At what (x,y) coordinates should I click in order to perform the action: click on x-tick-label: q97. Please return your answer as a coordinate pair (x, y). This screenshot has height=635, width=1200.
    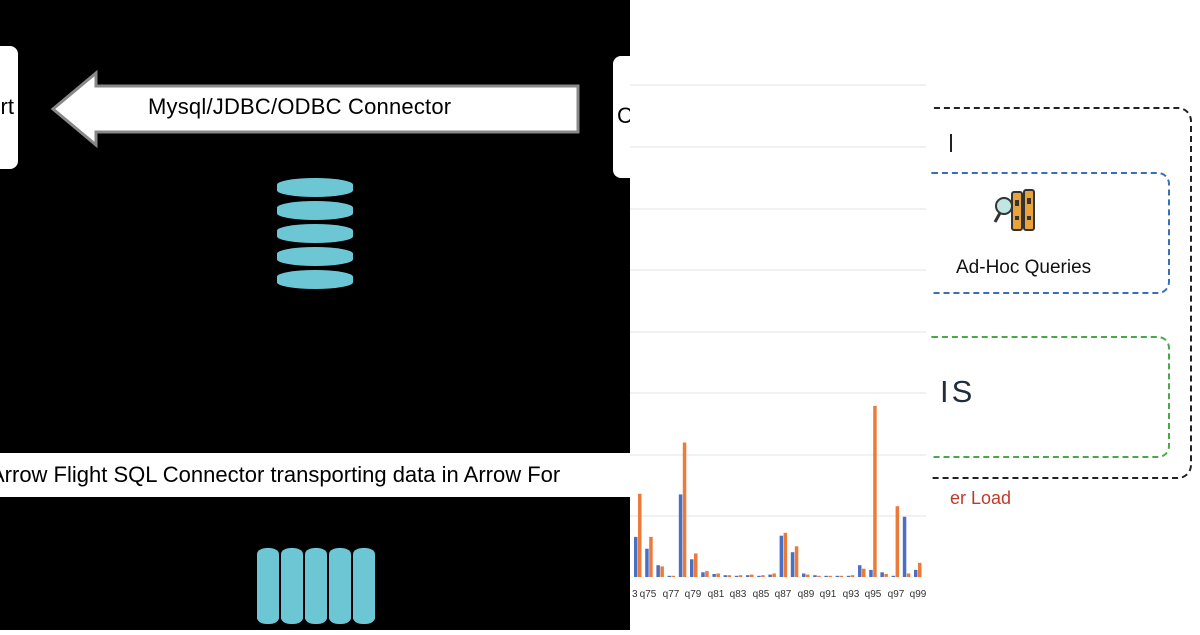
    Looking at the image, I should click on (896, 594).